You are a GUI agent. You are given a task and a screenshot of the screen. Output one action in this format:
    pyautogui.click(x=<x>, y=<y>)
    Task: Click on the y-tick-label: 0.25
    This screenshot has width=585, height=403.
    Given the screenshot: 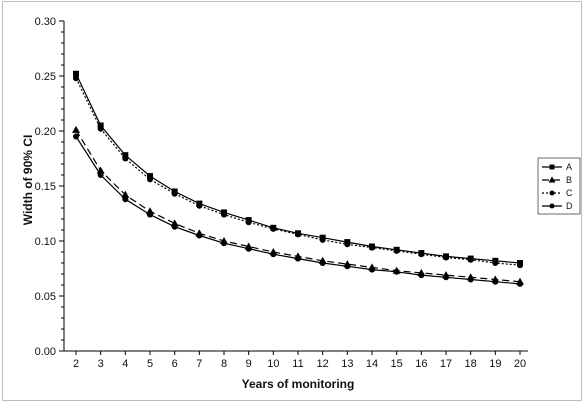 What is the action you would take?
    pyautogui.click(x=45, y=77)
    